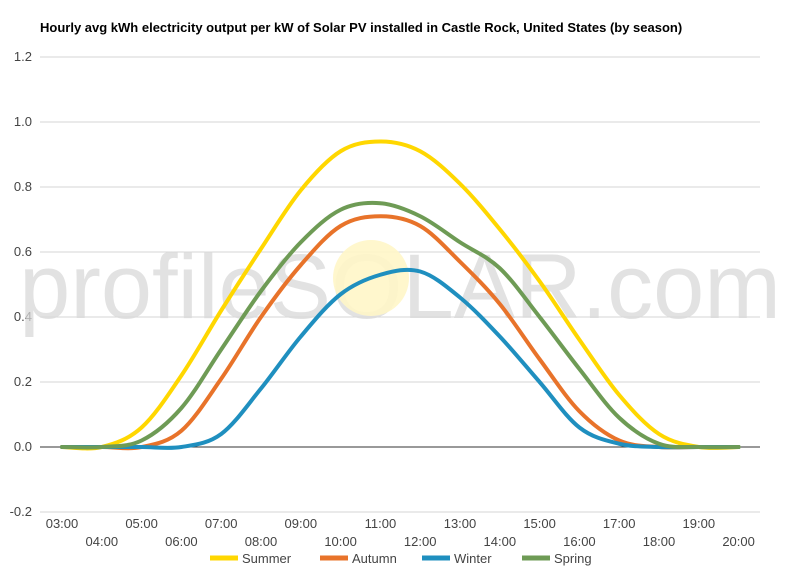 This screenshot has height=570, width=800. What do you see at coordinates (301, 523) in the screenshot?
I see `x-tick-label: 09:00` at bounding box center [301, 523].